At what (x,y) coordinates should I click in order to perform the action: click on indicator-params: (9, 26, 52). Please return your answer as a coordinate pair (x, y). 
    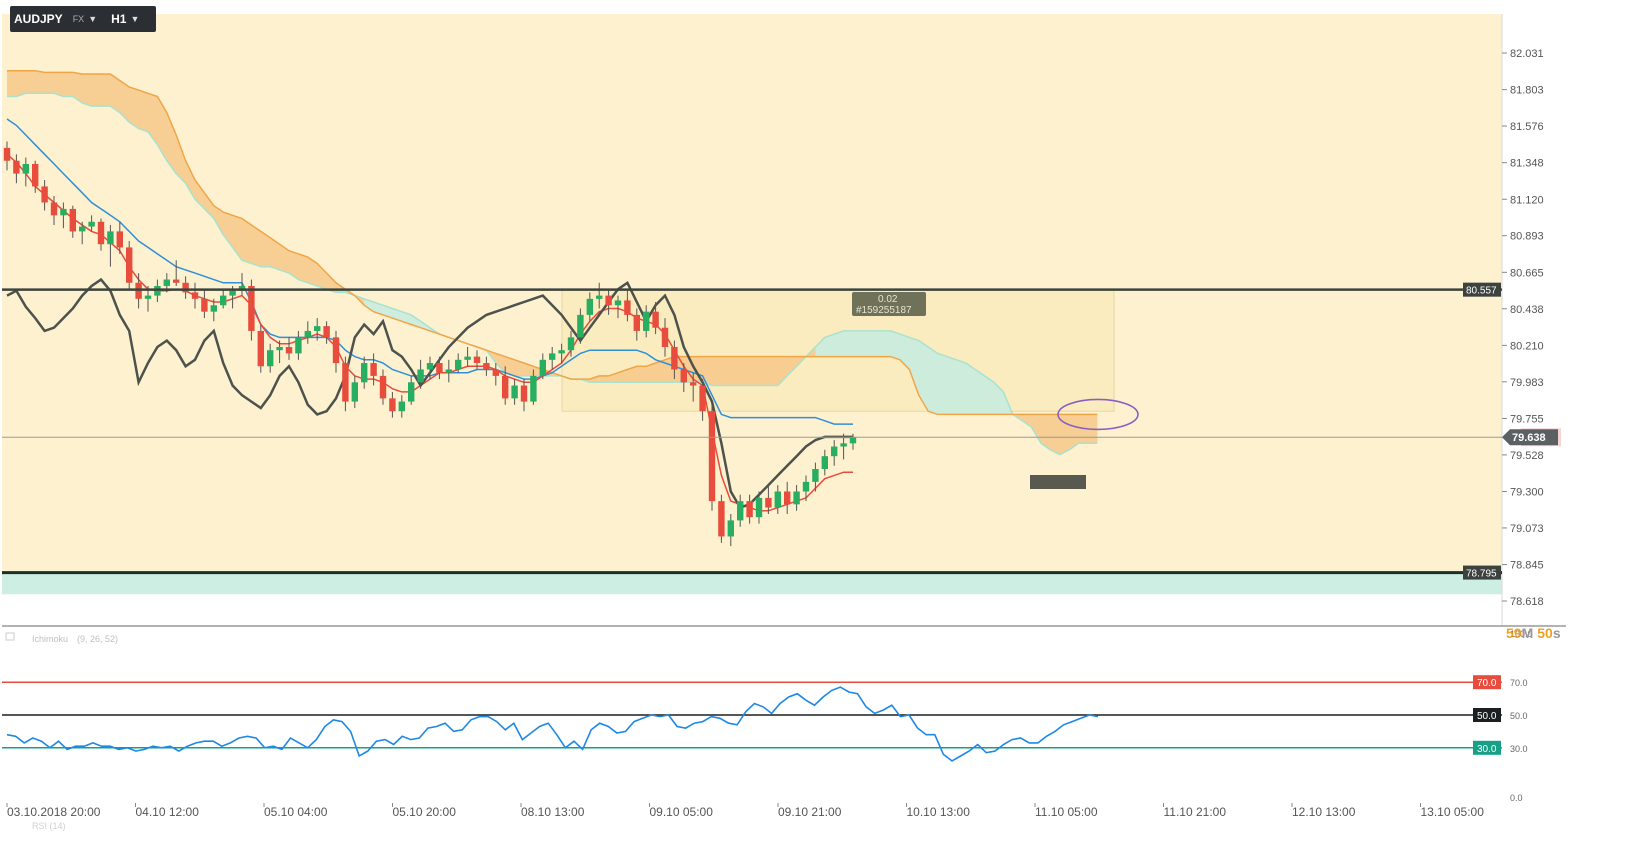
    Looking at the image, I should click on (97, 639).